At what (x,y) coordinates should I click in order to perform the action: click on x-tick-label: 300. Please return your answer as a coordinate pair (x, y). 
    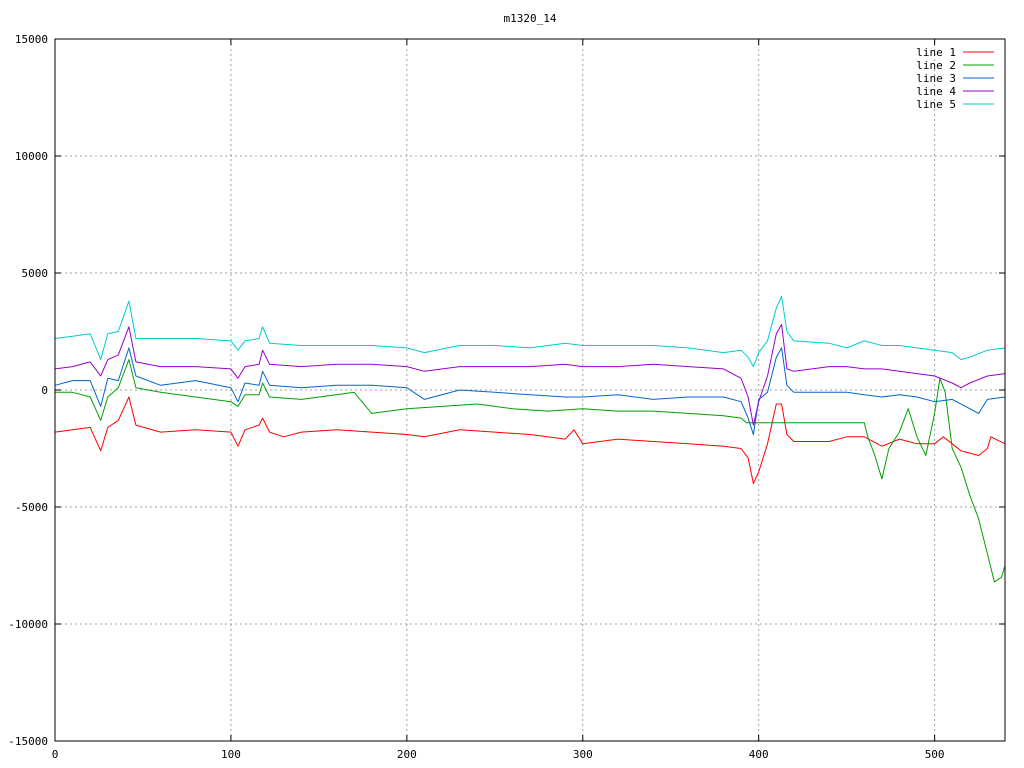
    Looking at the image, I should click on (583, 754).